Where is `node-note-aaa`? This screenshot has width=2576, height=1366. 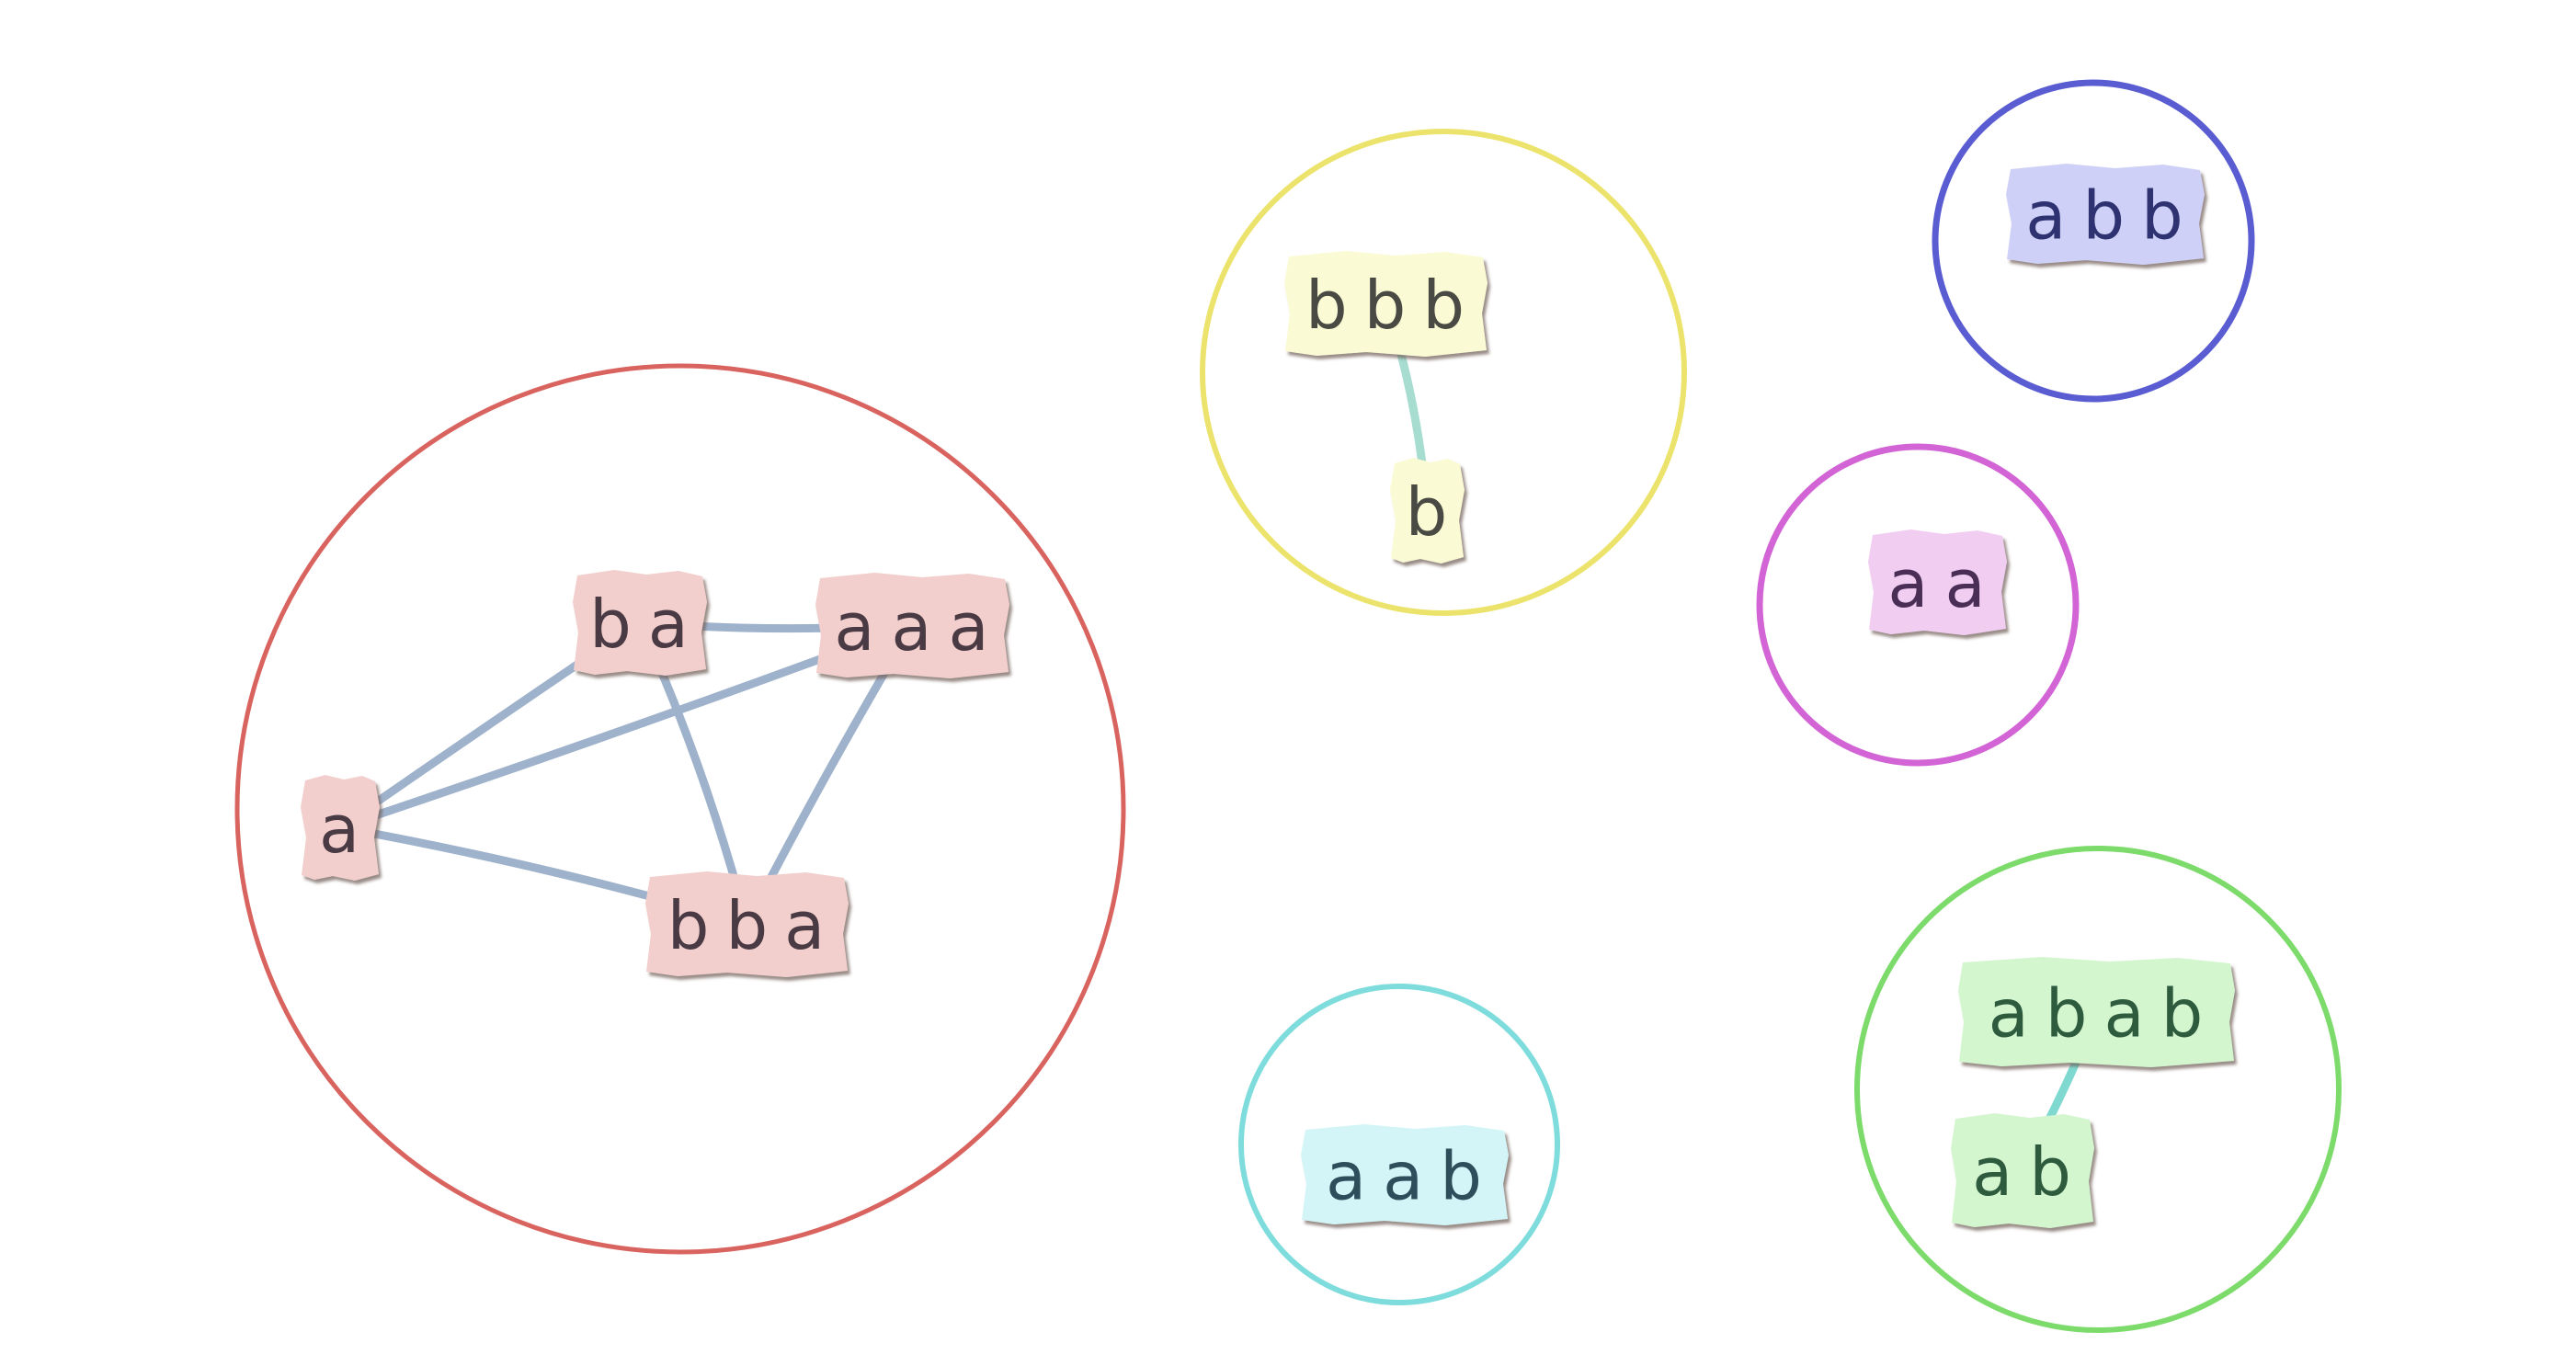 node-note-aaa is located at coordinates (912, 625).